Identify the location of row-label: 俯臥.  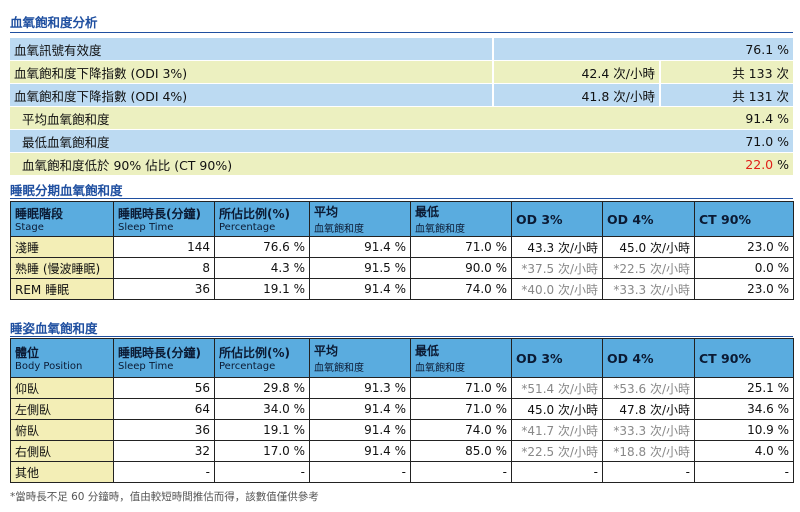
(62, 430).